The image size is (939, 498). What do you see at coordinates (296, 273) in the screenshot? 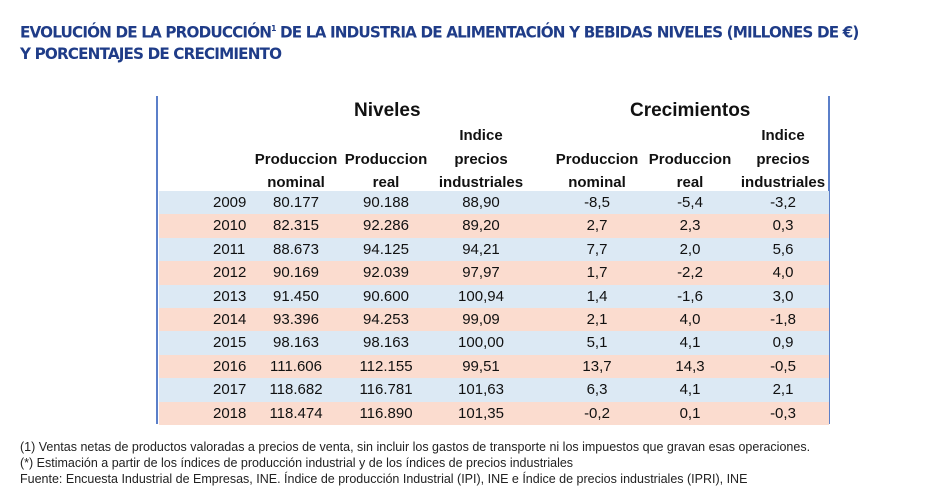
I see `row-value: 90.169` at bounding box center [296, 273].